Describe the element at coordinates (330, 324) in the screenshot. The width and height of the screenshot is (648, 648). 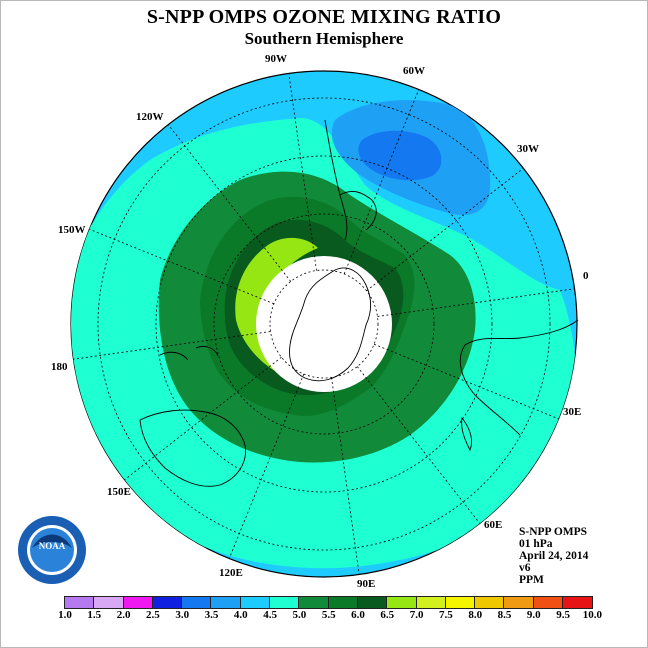
I see `coastline-antarctica` at that location.